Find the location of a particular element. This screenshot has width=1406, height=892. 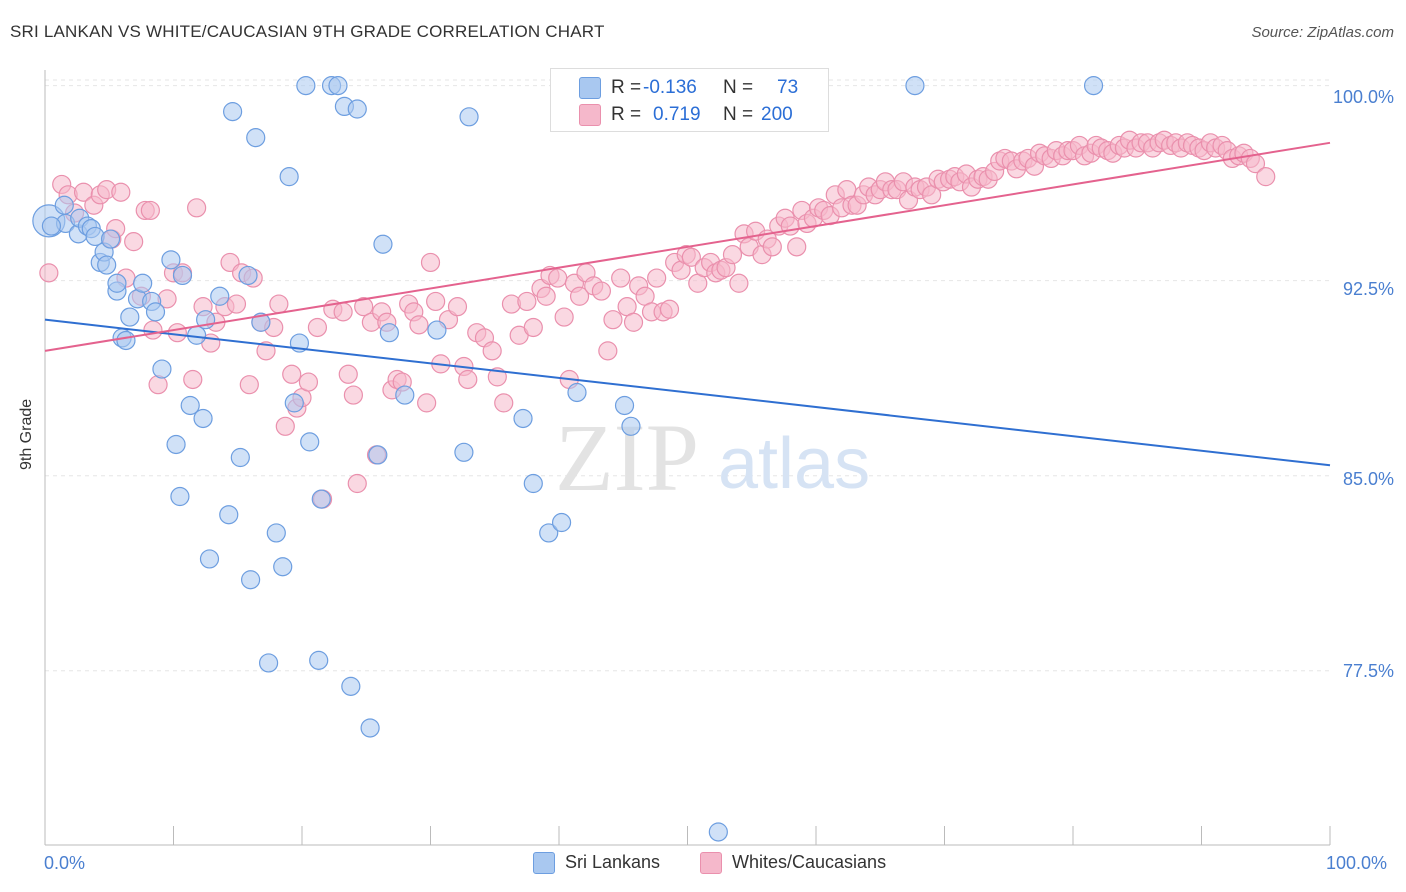

legend-n-value: 73 is located at coordinates (788, 87).